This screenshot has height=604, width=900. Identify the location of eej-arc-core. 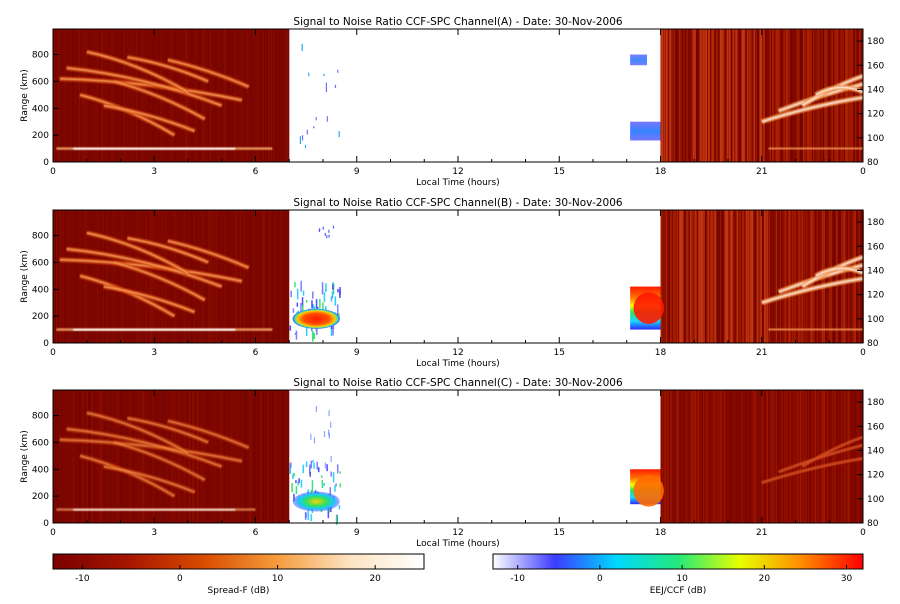
(839, 91).